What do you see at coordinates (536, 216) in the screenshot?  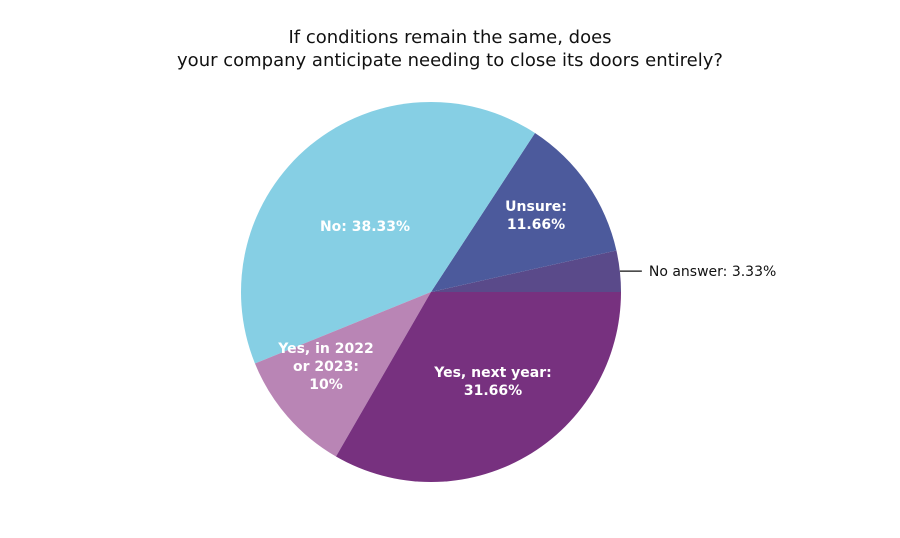 I see `slice-label-unsure: Unsure: 11.66%` at bounding box center [536, 216].